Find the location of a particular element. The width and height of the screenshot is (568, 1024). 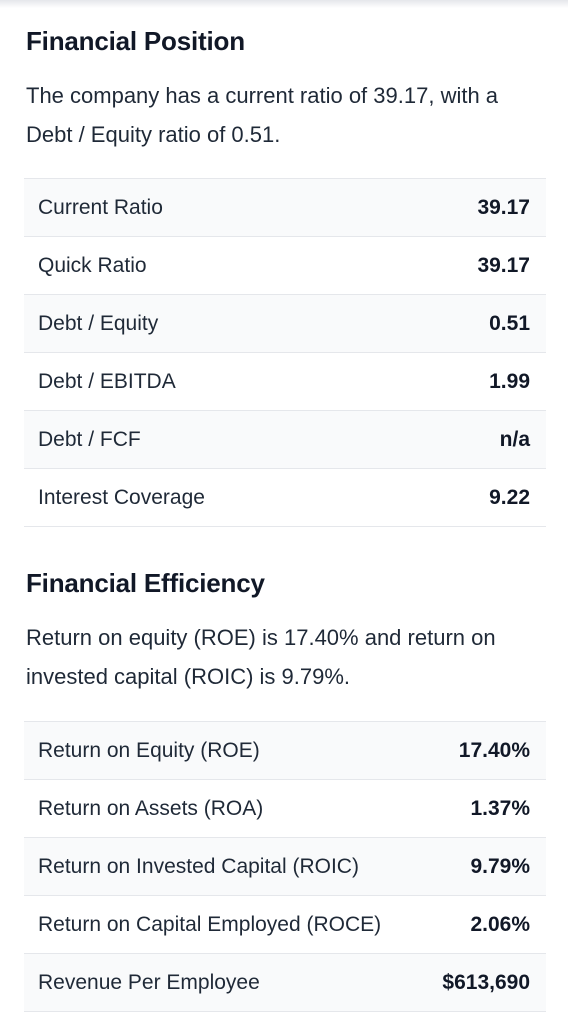

table-row-debt-ebitda: Debt / EBITDA 1.99 is located at coordinates (285, 382).